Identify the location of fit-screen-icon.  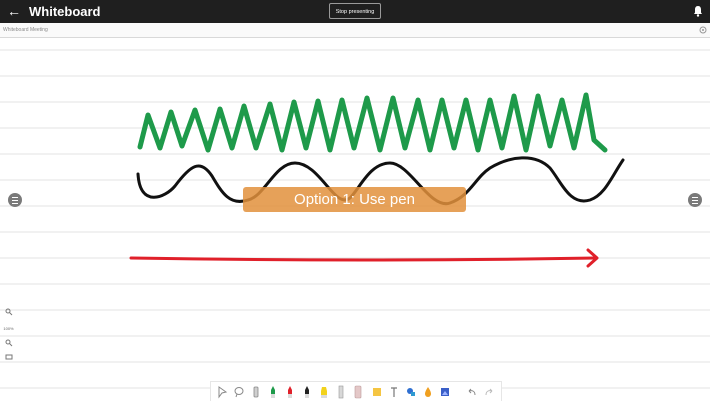
(8, 358).